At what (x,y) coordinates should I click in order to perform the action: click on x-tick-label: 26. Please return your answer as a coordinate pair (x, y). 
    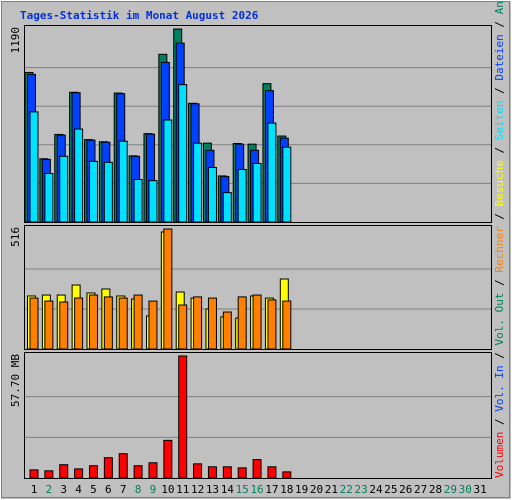
    Looking at the image, I should click on (405, 489).